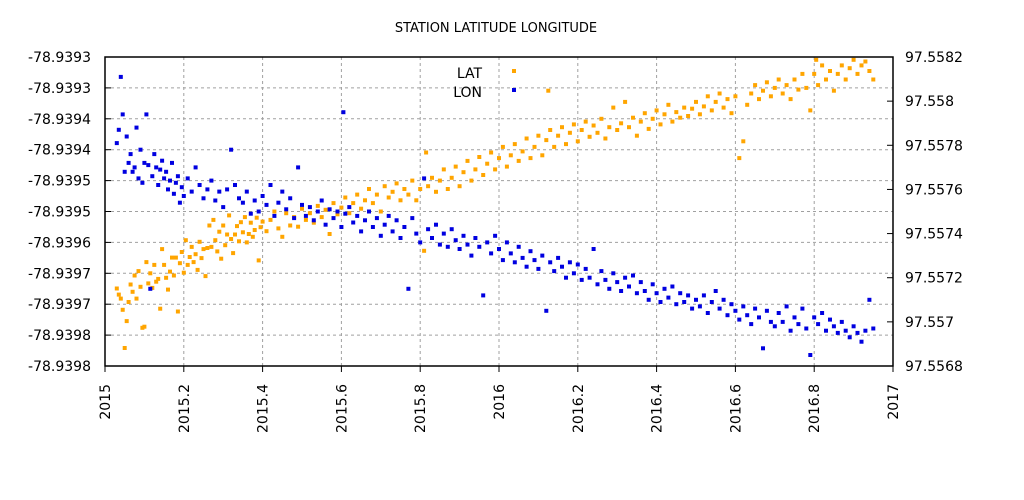 The image size is (1024, 500). Describe the element at coordinates (185, 408) in the screenshot. I see `x-tick-label: 2015.2` at that location.